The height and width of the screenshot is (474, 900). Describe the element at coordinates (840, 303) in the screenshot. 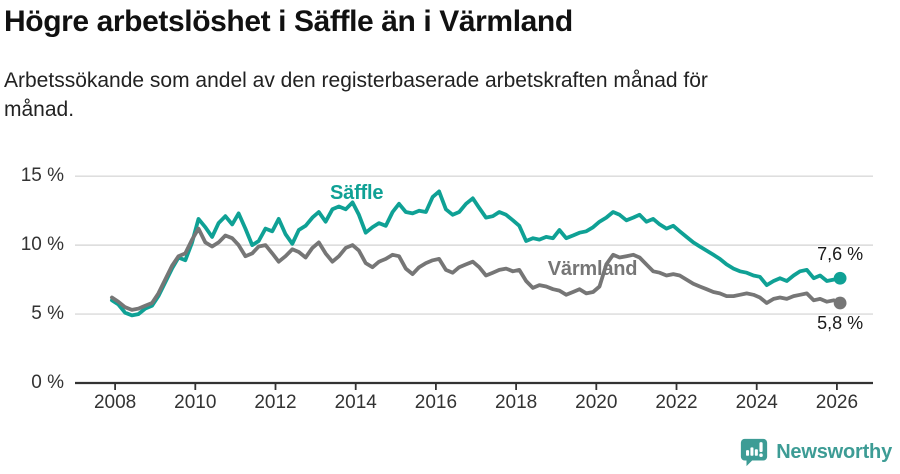

I see `series-end-dot-varmland` at that location.